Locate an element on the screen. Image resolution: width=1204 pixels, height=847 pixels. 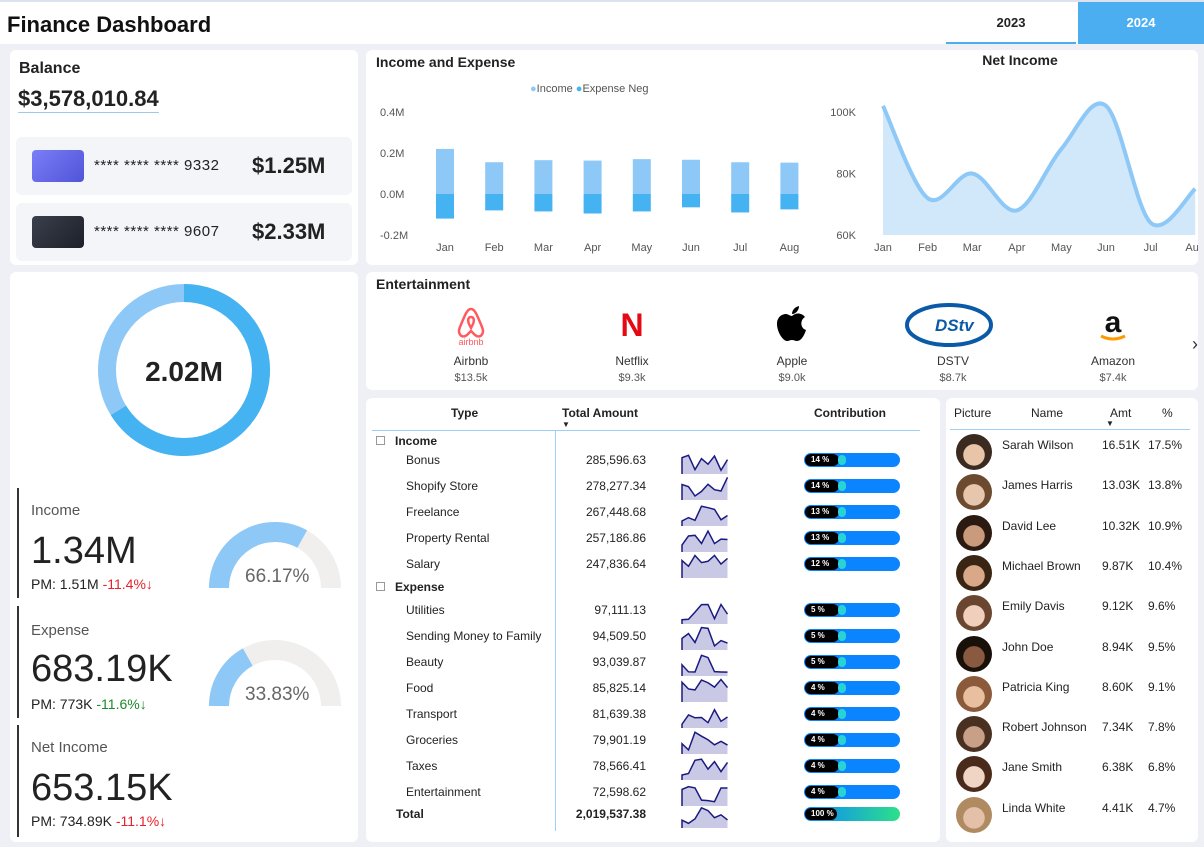
table-row: Utilities 97,111.13 5 % is located at coordinates (653, 611).